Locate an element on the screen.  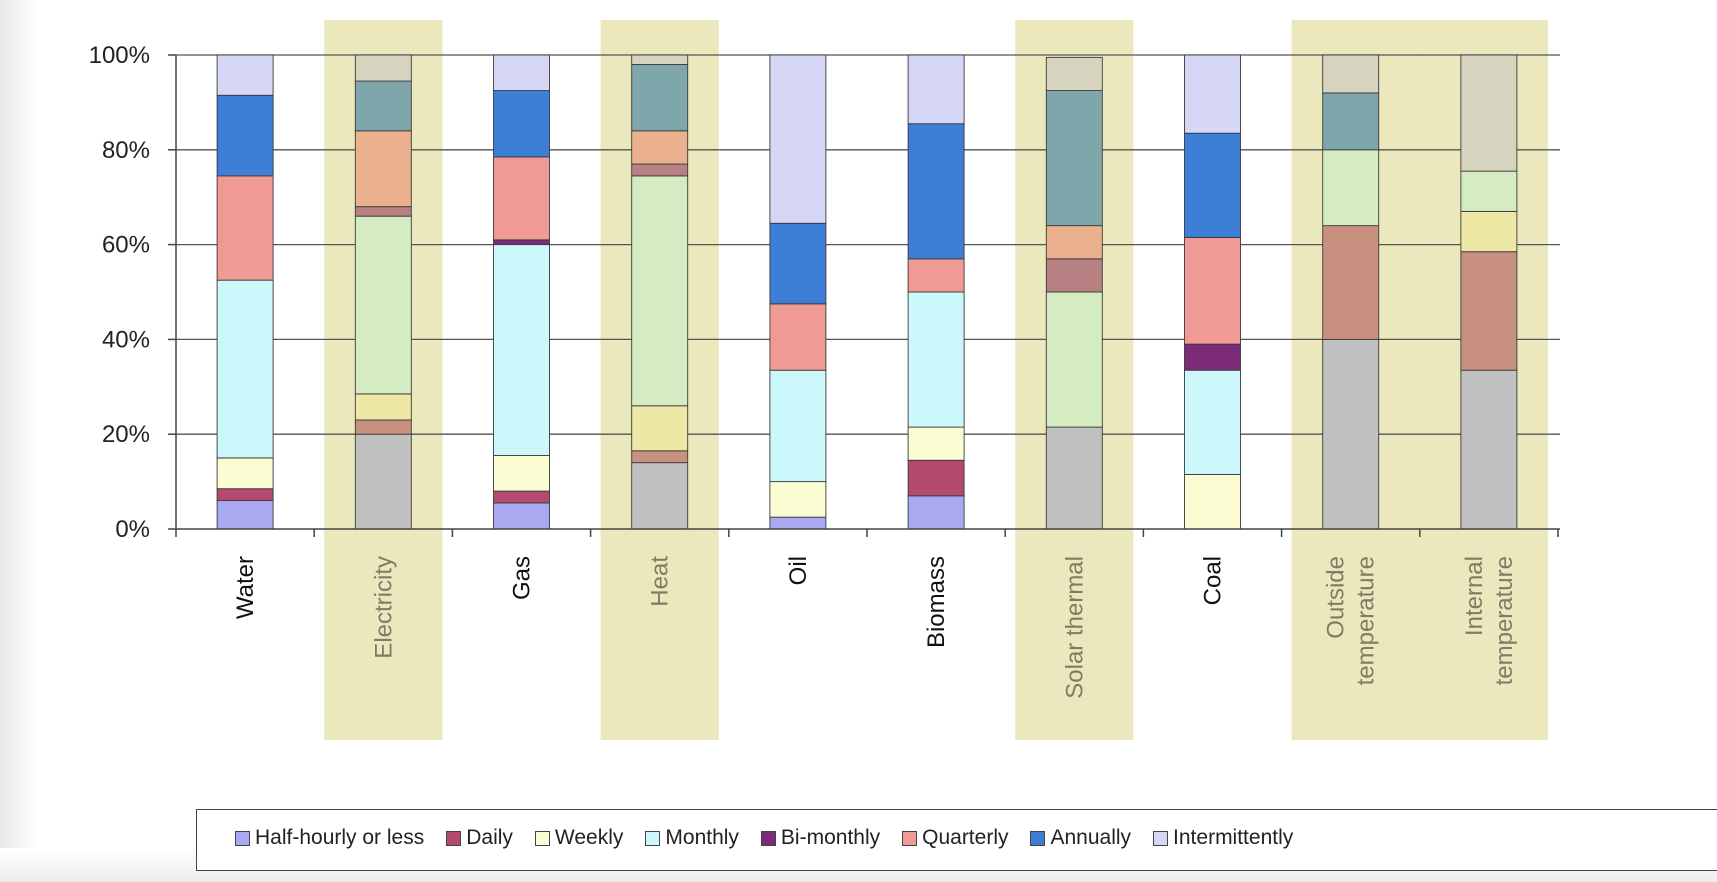
bar-segment-oil-annually is located at coordinates (798, 263).